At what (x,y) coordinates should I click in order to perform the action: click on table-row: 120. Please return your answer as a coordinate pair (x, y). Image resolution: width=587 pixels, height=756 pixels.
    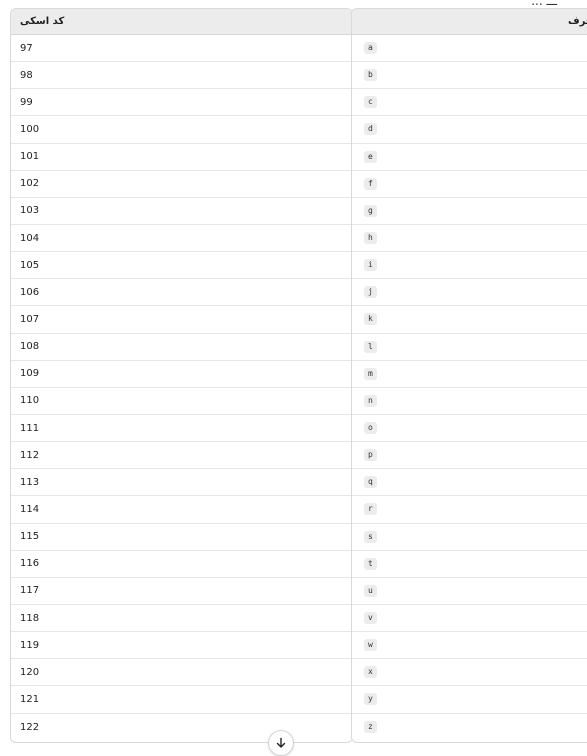
    Looking at the image, I should click on (181, 673).